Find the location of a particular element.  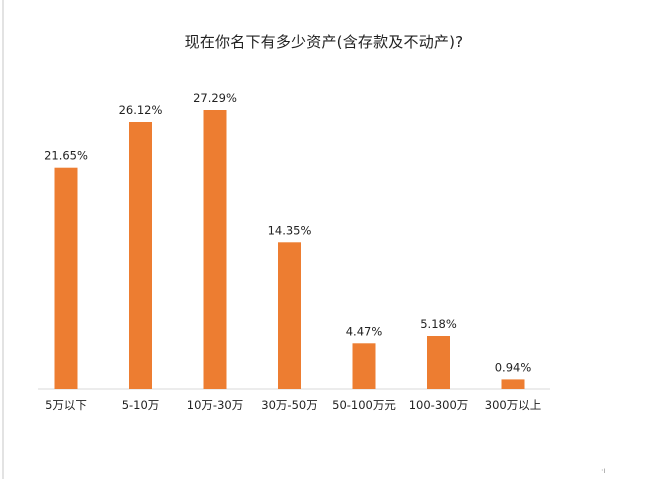

chart-title: 现在你名下有多少资产(含存款及不动产)? is located at coordinates (324, 42).